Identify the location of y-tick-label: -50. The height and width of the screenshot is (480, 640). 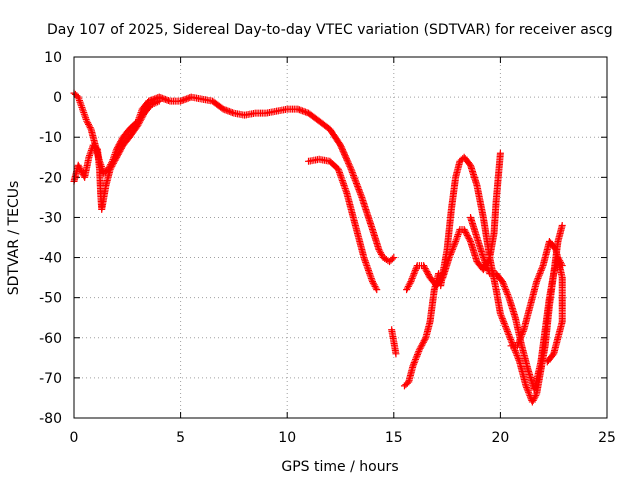
(50, 299).